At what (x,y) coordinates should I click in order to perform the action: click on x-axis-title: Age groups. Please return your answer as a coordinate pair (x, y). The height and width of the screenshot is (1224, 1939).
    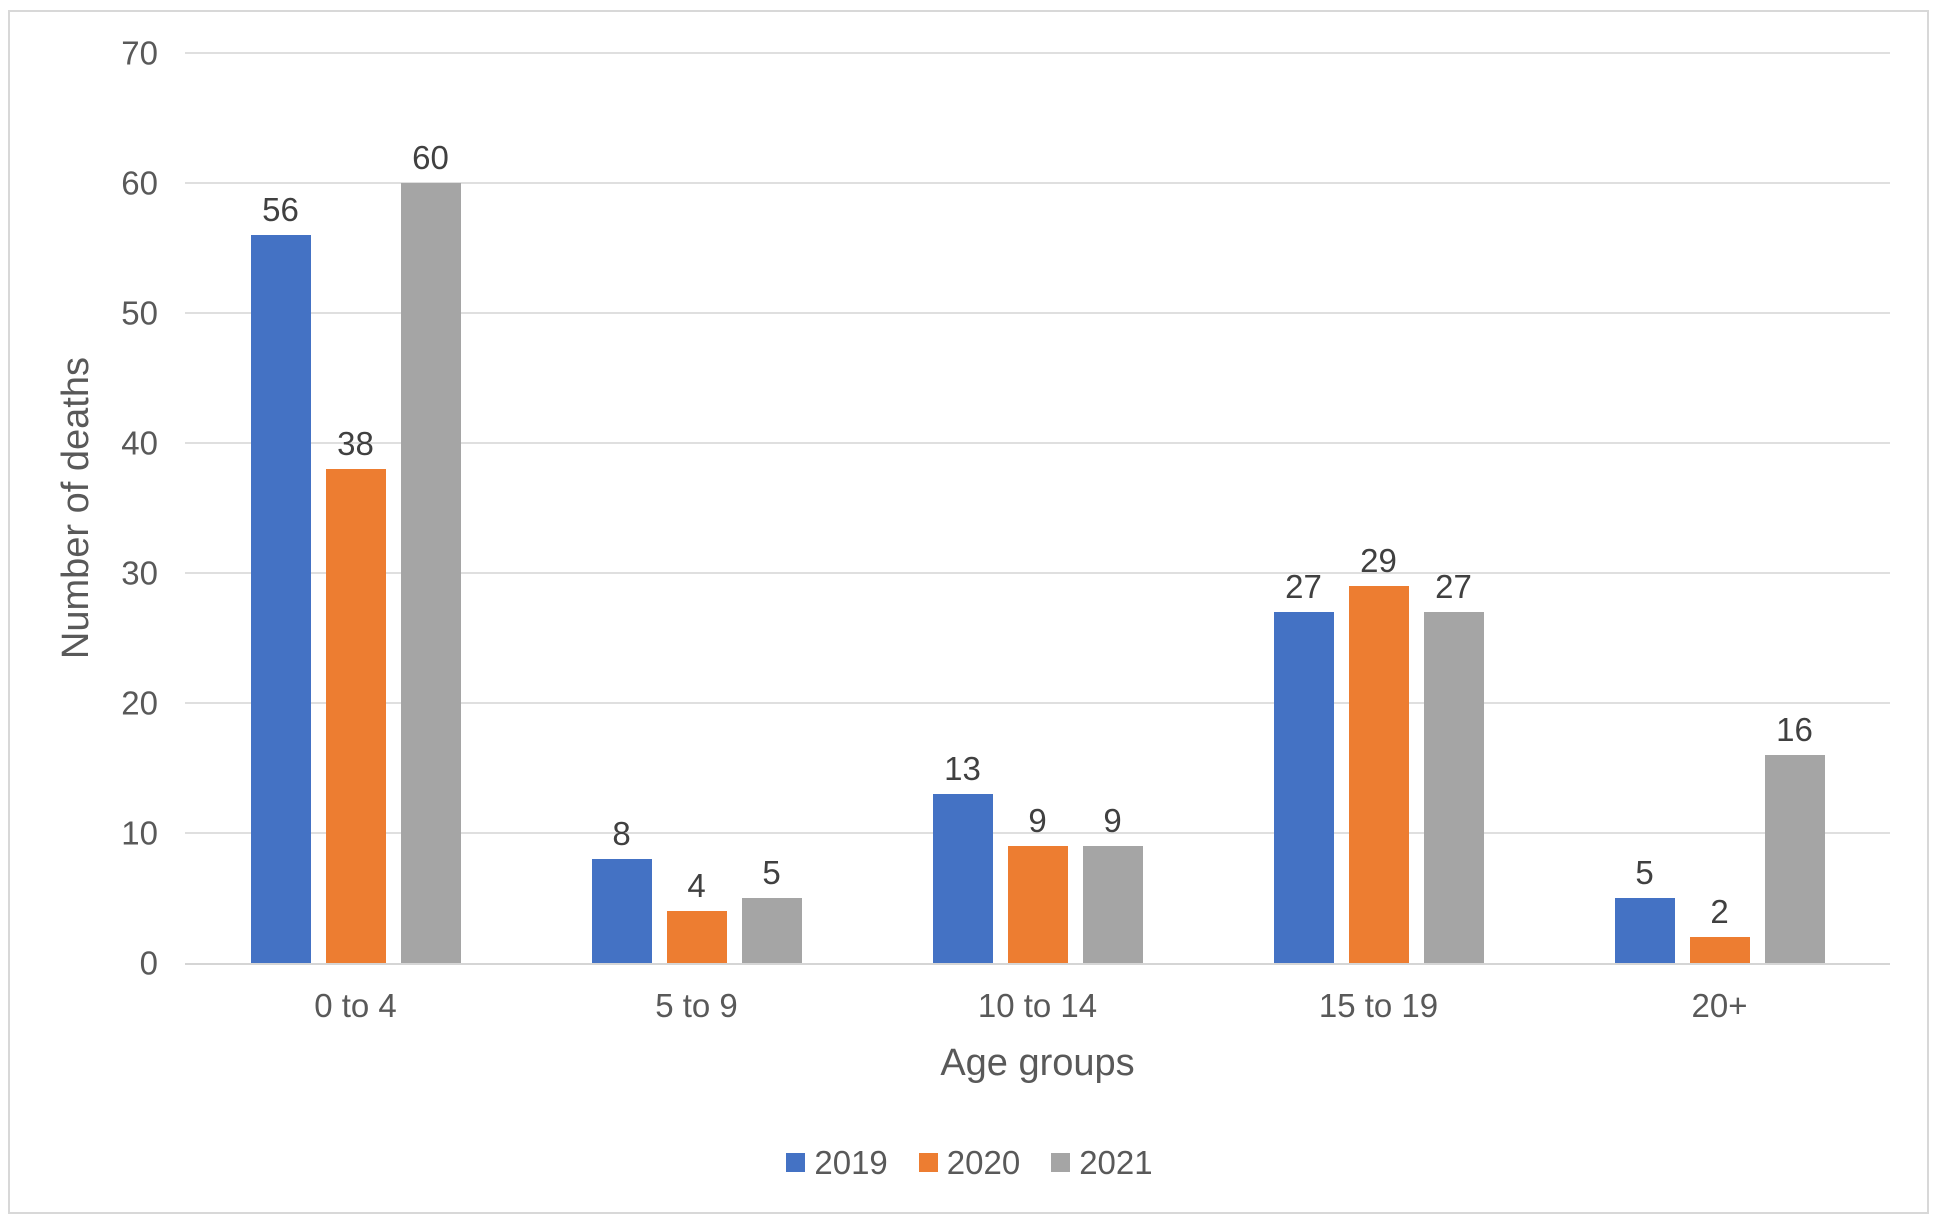
    Looking at the image, I should click on (1037, 1063).